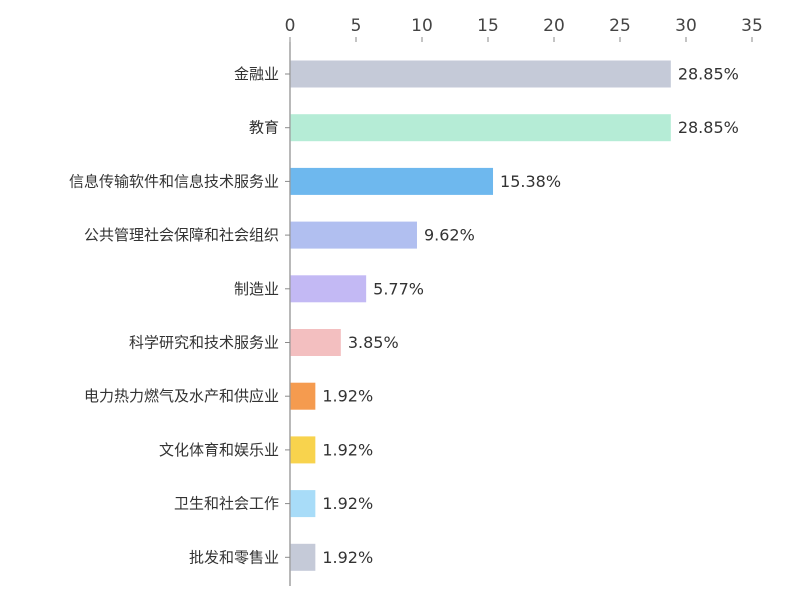 This screenshot has height=605, width=786. I want to click on category-label-6: 电力热力燃气及水产和供应业, so click(181, 396).